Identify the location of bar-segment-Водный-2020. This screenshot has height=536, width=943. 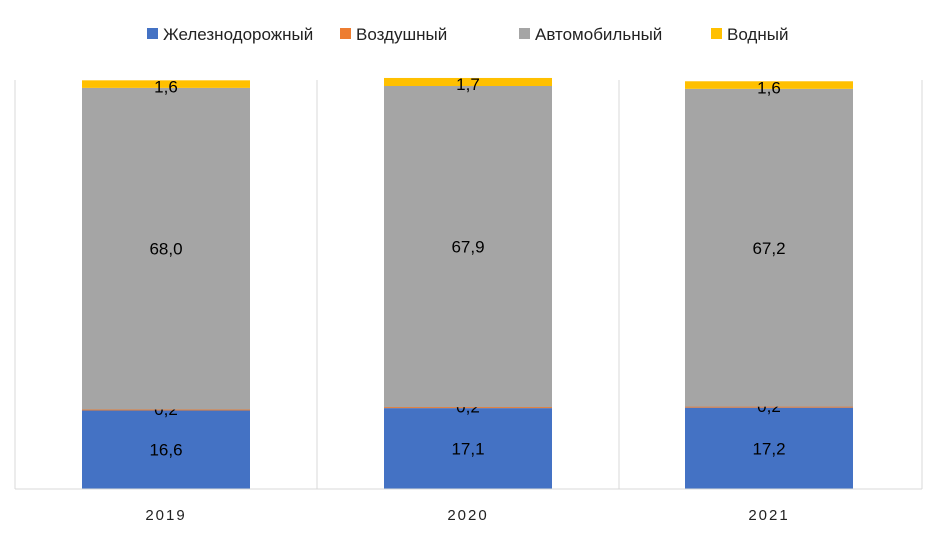
(468, 82).